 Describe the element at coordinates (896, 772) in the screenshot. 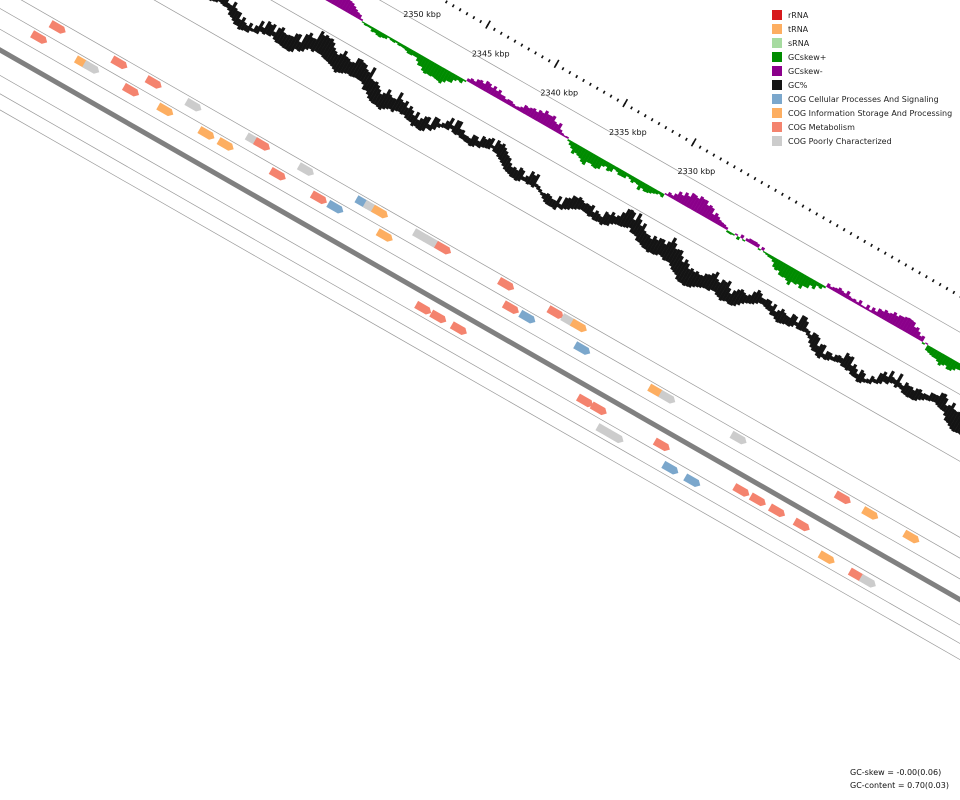

I see `gc-skew-stat: GC-skew = -0.00(0.06)` at that location.